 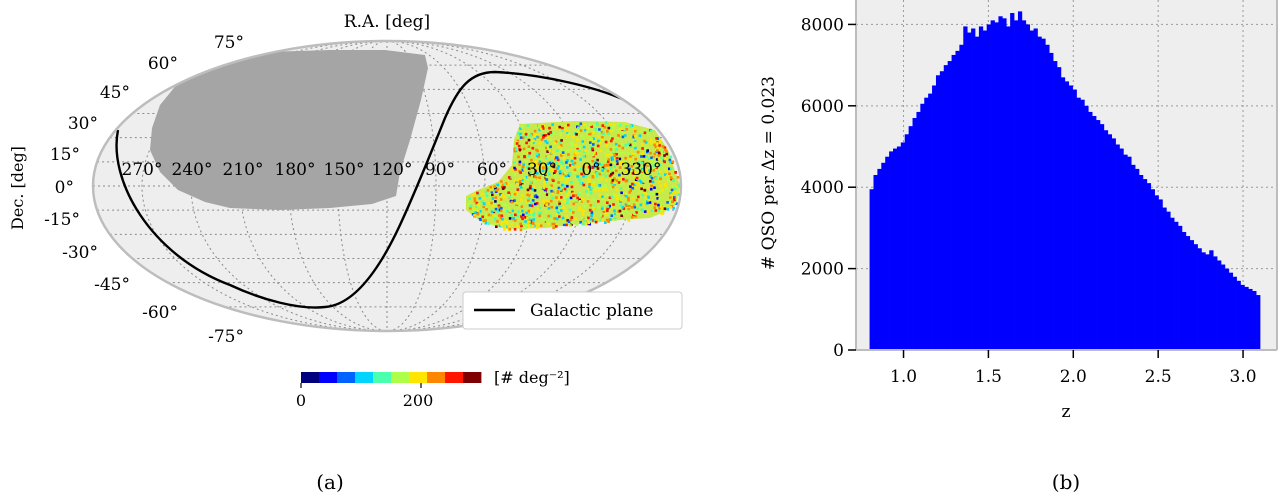 I want to click on ra-tick-label: 330°, so click(x=641, y=170).